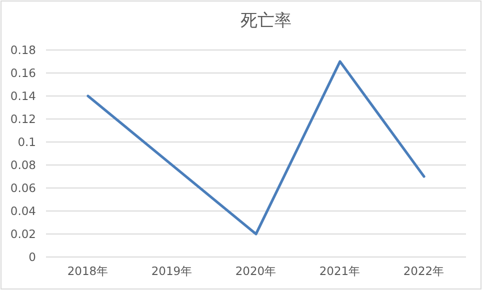 The width and height of the screenshot is (483, 291). Describe the element at coordinates (266, 21) in the screenshot. I see `chart-title: 死亡率` at that location.